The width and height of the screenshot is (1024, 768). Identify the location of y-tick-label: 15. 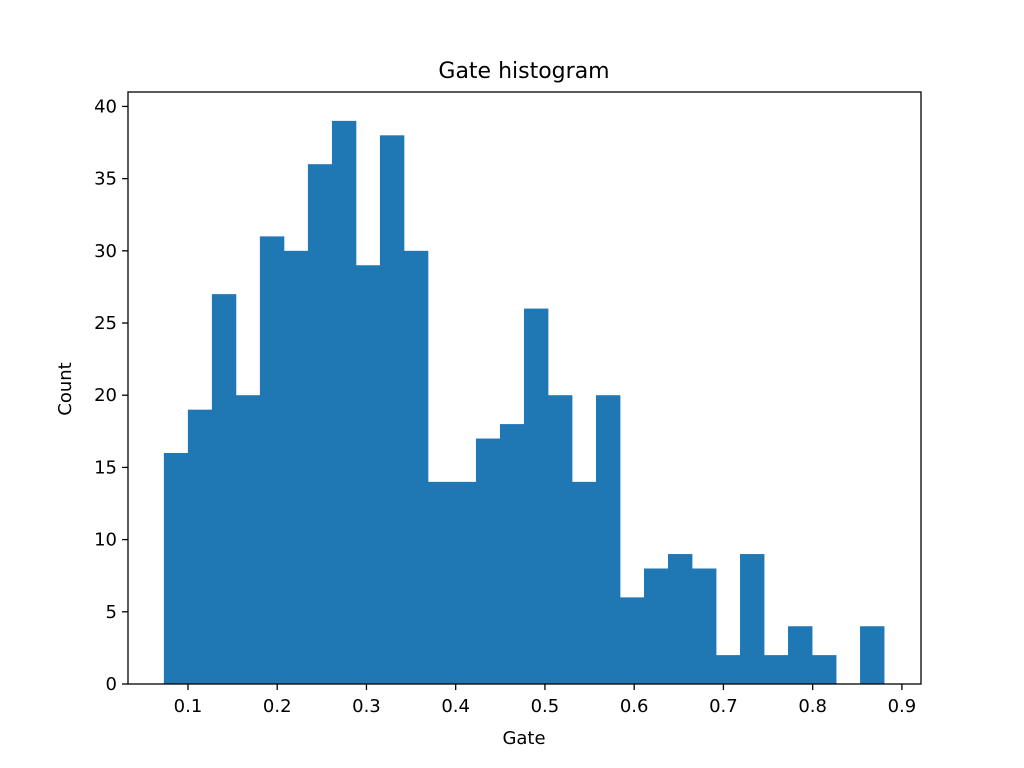
(105, 467).